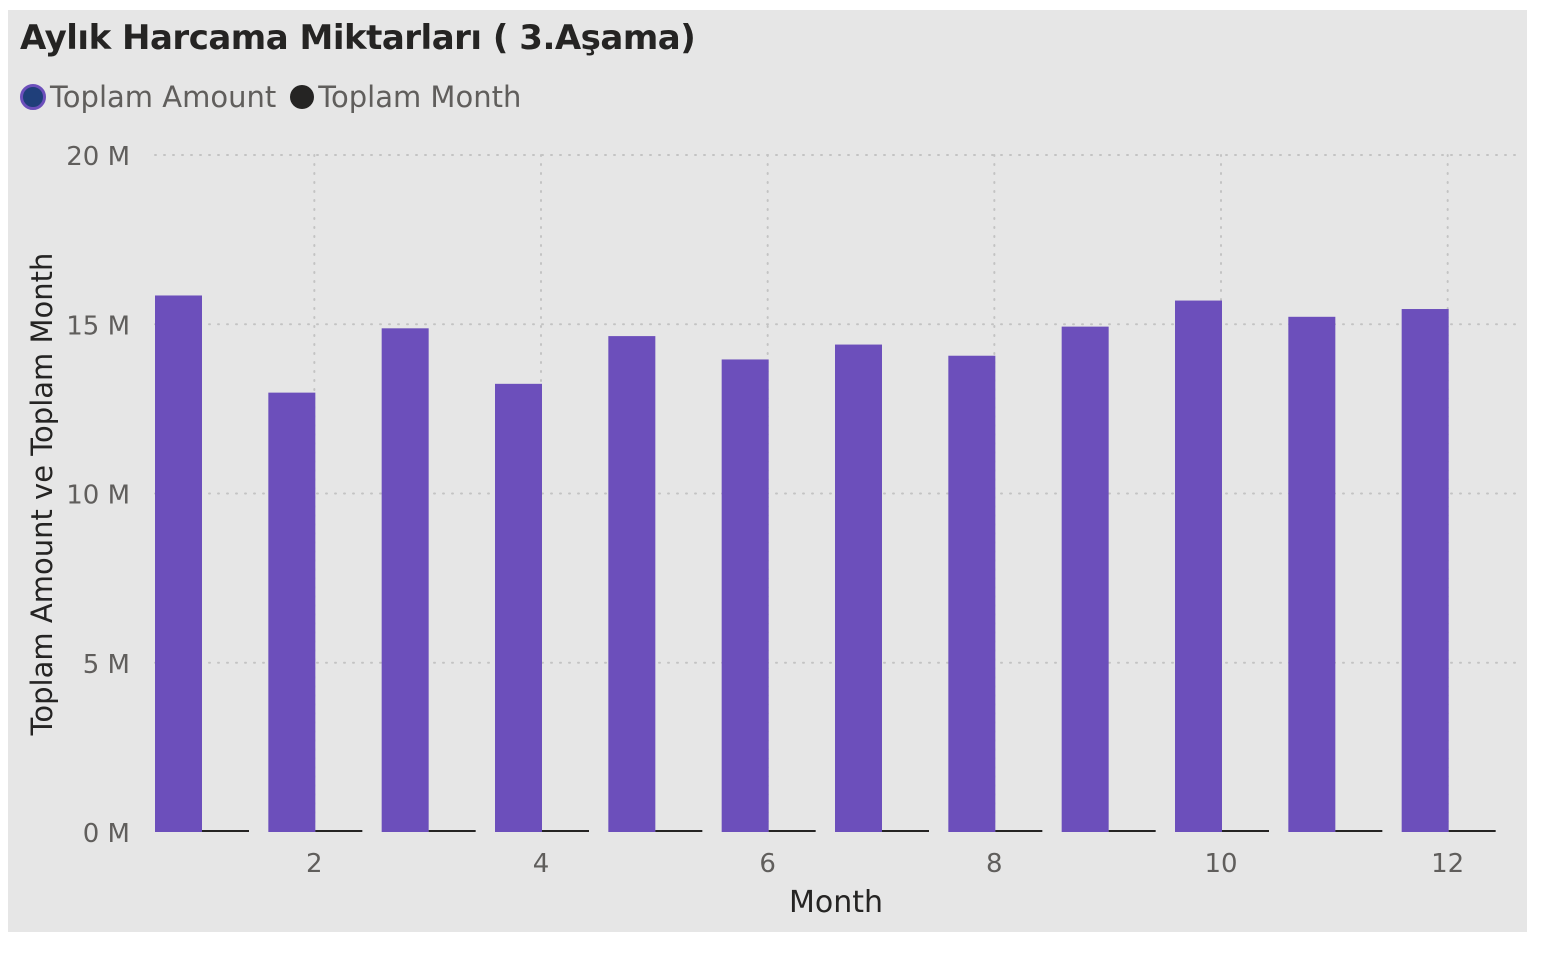  Describe the element at coordinates (98, 326) in the screenshot. I see `y-tick-label: 15 M` at that location.